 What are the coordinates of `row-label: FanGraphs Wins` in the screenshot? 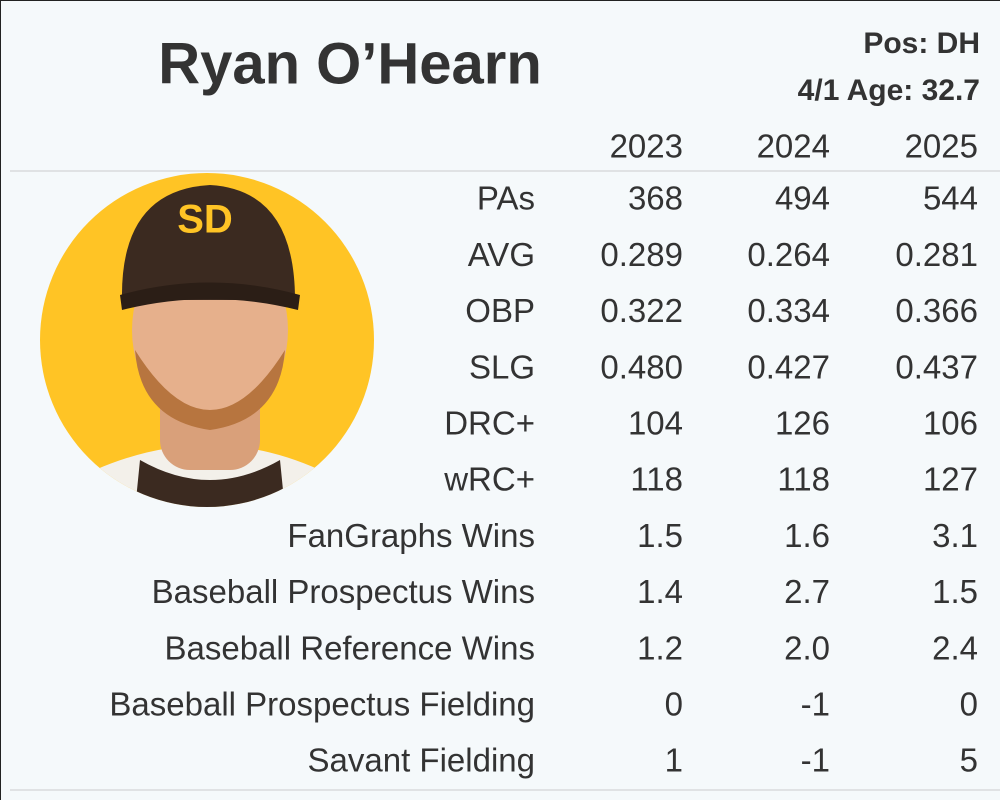 It's located at (411, 535).